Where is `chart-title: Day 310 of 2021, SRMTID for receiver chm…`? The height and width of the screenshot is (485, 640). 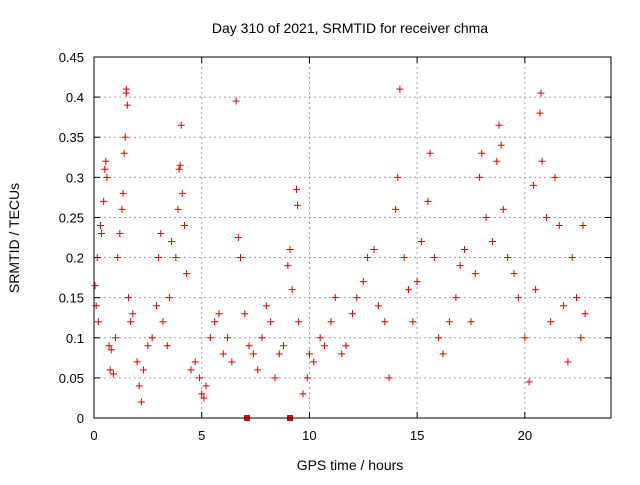 chart-title: Day 310 of 2021, SRMTID for receiver chm… is located at coordinates (350, 28).